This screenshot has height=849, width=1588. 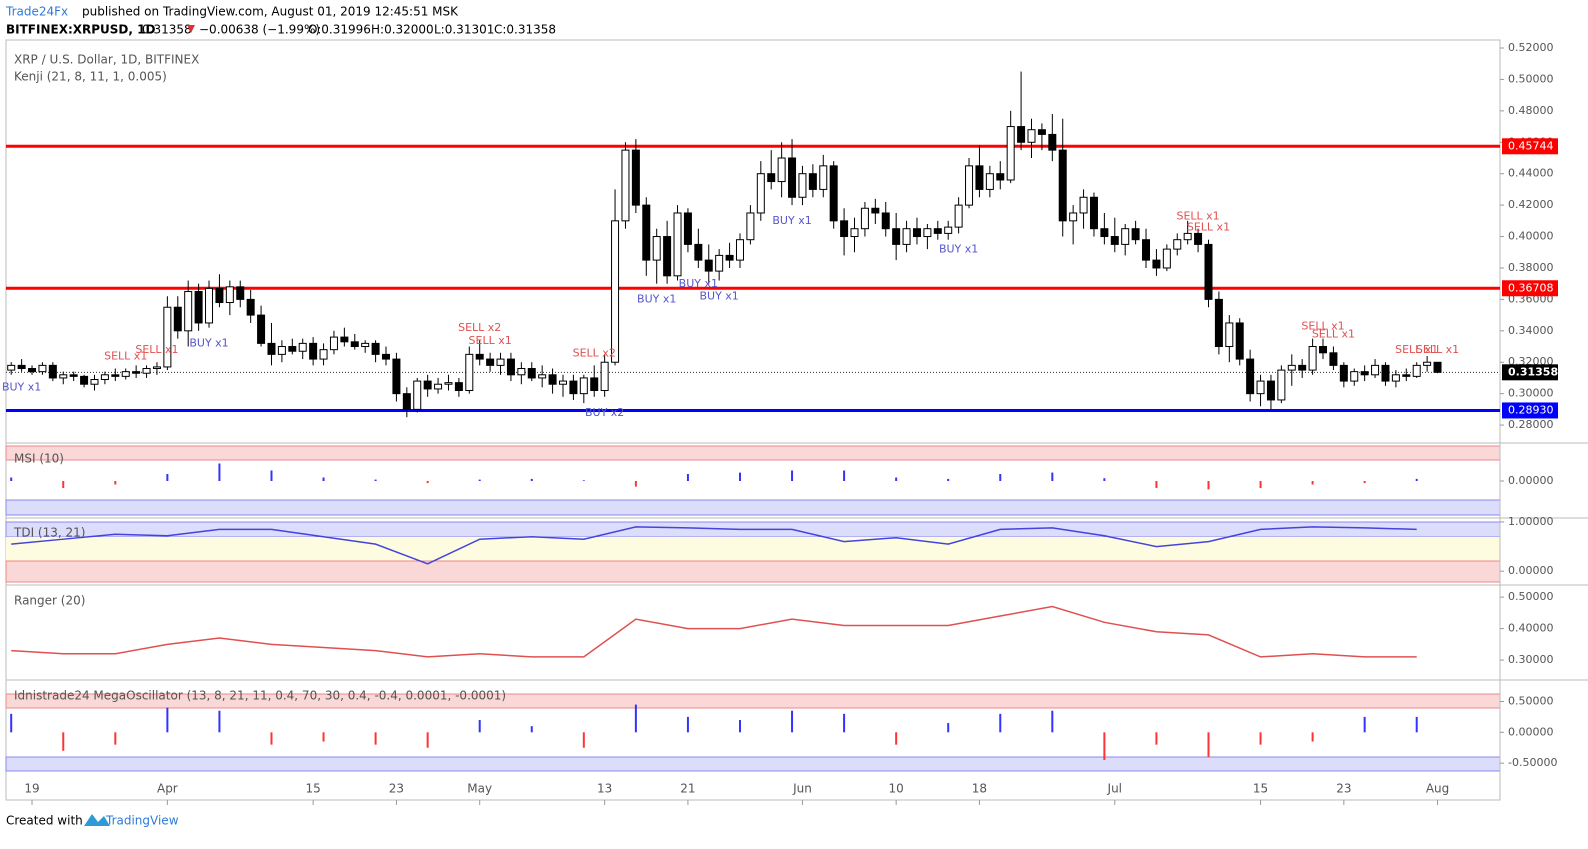 I want to click on footer-brand: TradingView, so click(x=142, y=821).